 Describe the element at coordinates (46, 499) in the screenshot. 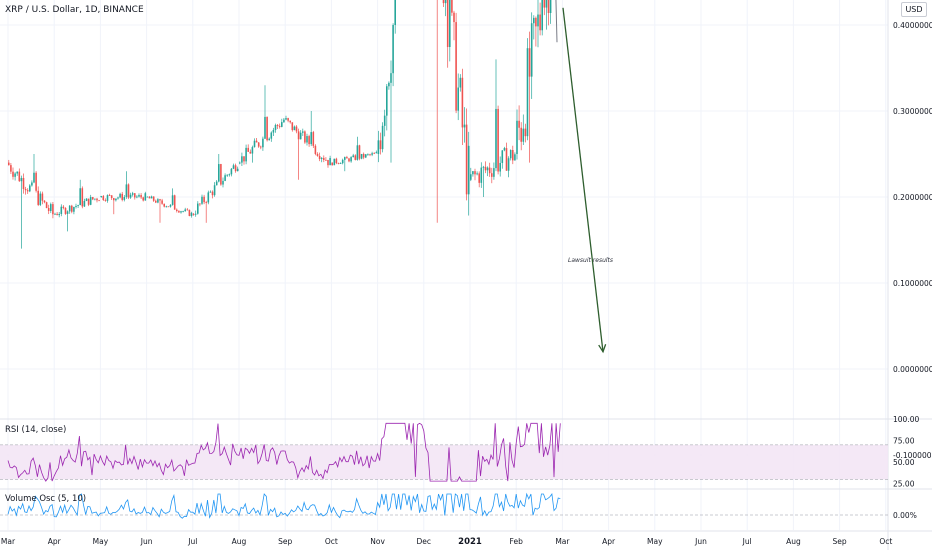

I see `volume-osc-label: Volume Osc (5, 10)` at that location.